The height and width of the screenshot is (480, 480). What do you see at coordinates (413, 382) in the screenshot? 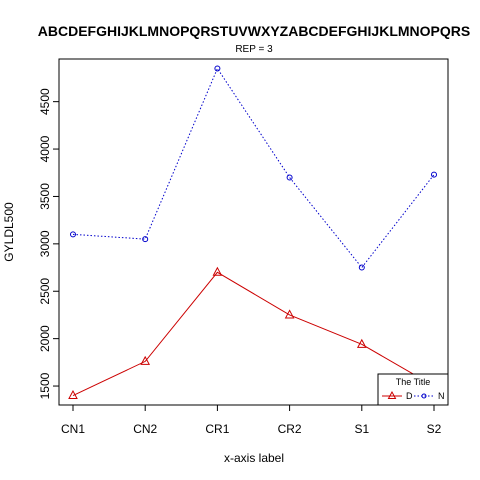
I see `legend-title: The Title` at bounding box center [413, 382].